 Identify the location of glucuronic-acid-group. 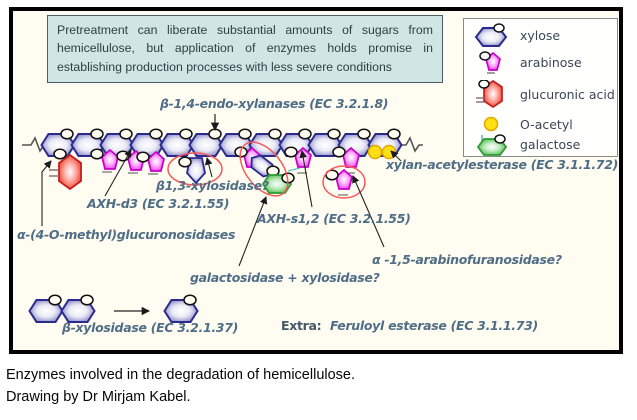
(65, 169).